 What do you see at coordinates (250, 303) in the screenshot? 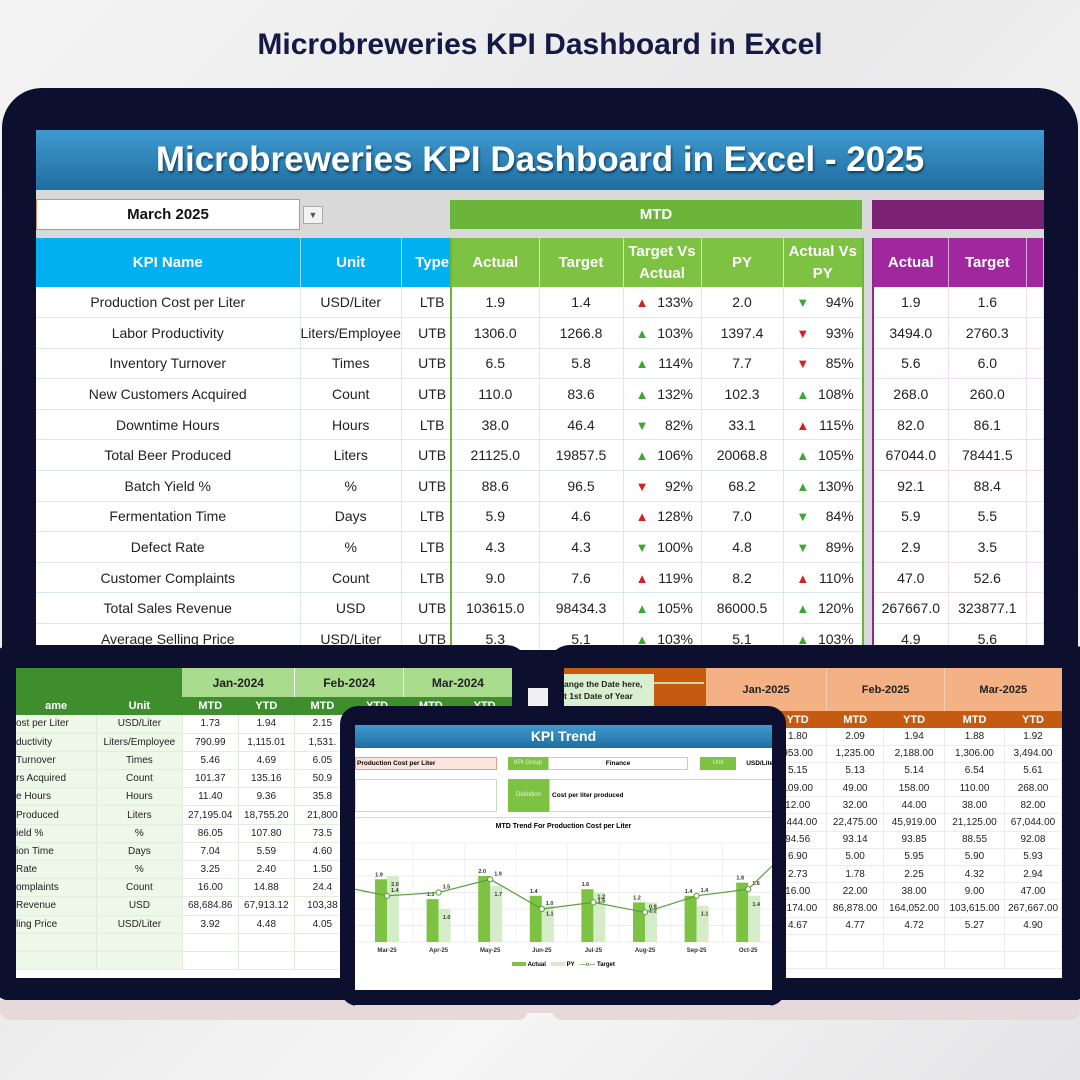
I see `kpi-row: Production Cost per Liter USD/Liter LTB` at bounding box center [250, 303].